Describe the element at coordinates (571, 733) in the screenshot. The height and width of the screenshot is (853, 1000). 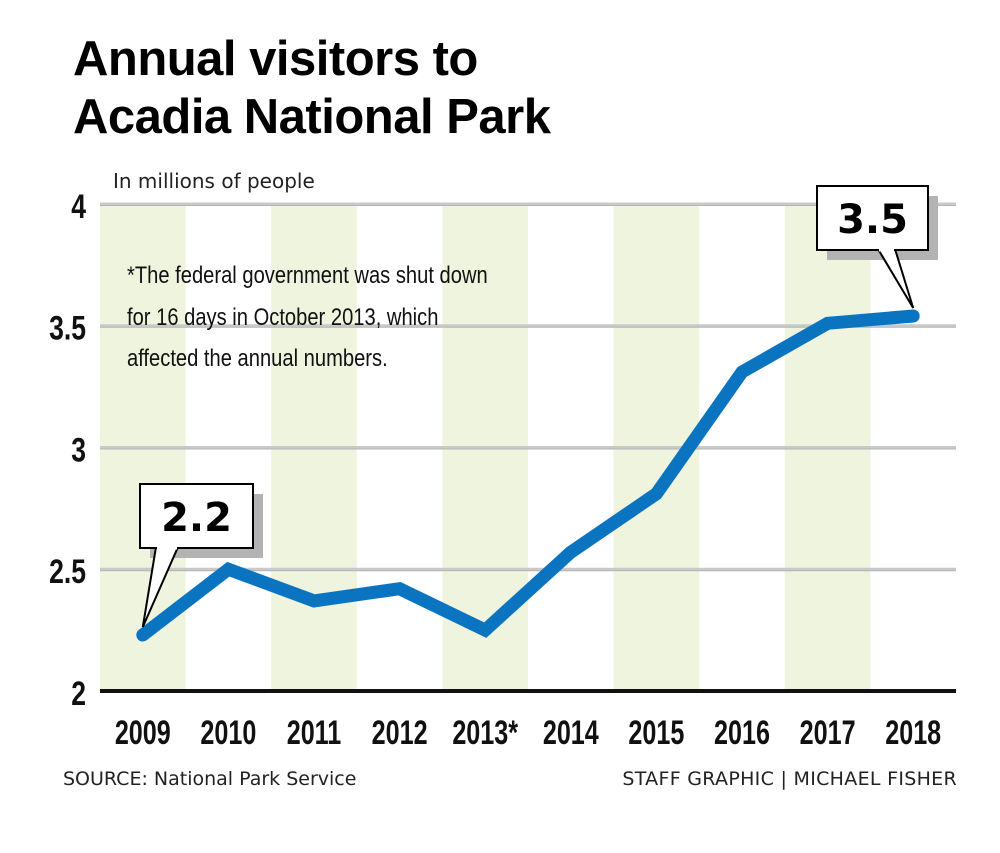
I see `x-tick-label-2014: 2014` at that location.